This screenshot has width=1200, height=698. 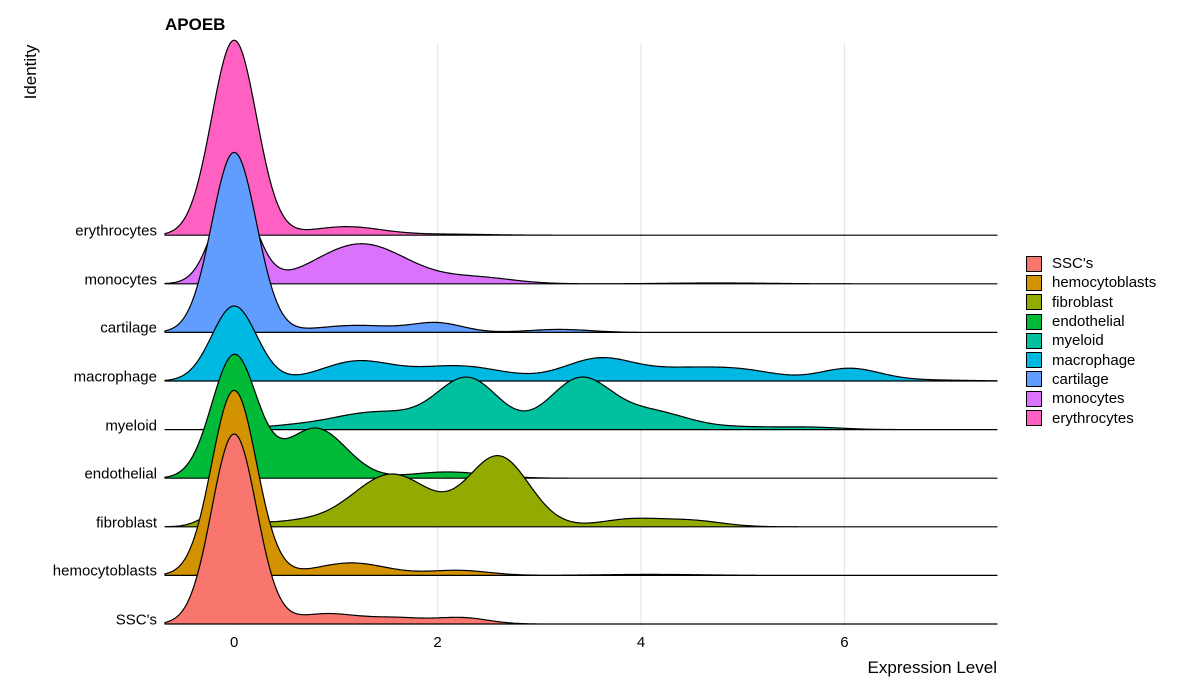 I want to click on legend-item-erythrocytes: erythrocytes, so click(x=1091, y=417).